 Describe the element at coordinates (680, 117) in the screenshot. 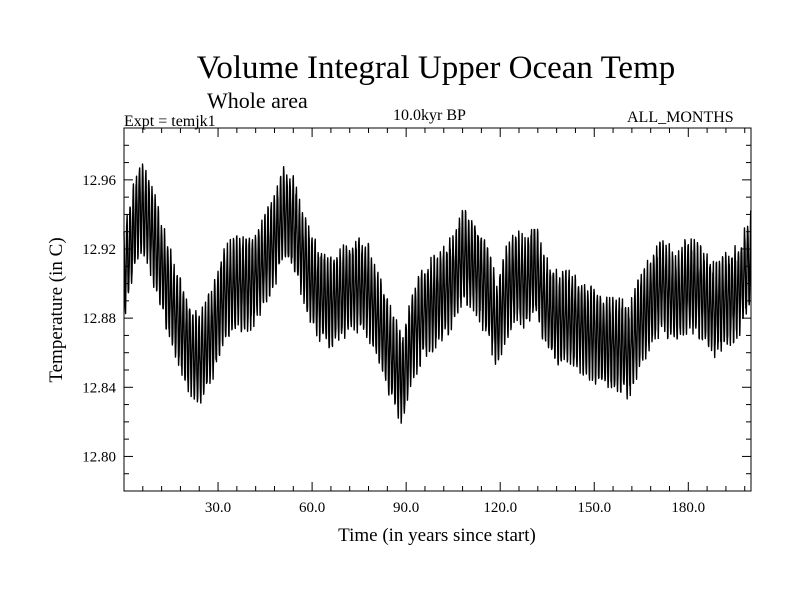

I see `months-label: ALL_MONTHS` at that location.